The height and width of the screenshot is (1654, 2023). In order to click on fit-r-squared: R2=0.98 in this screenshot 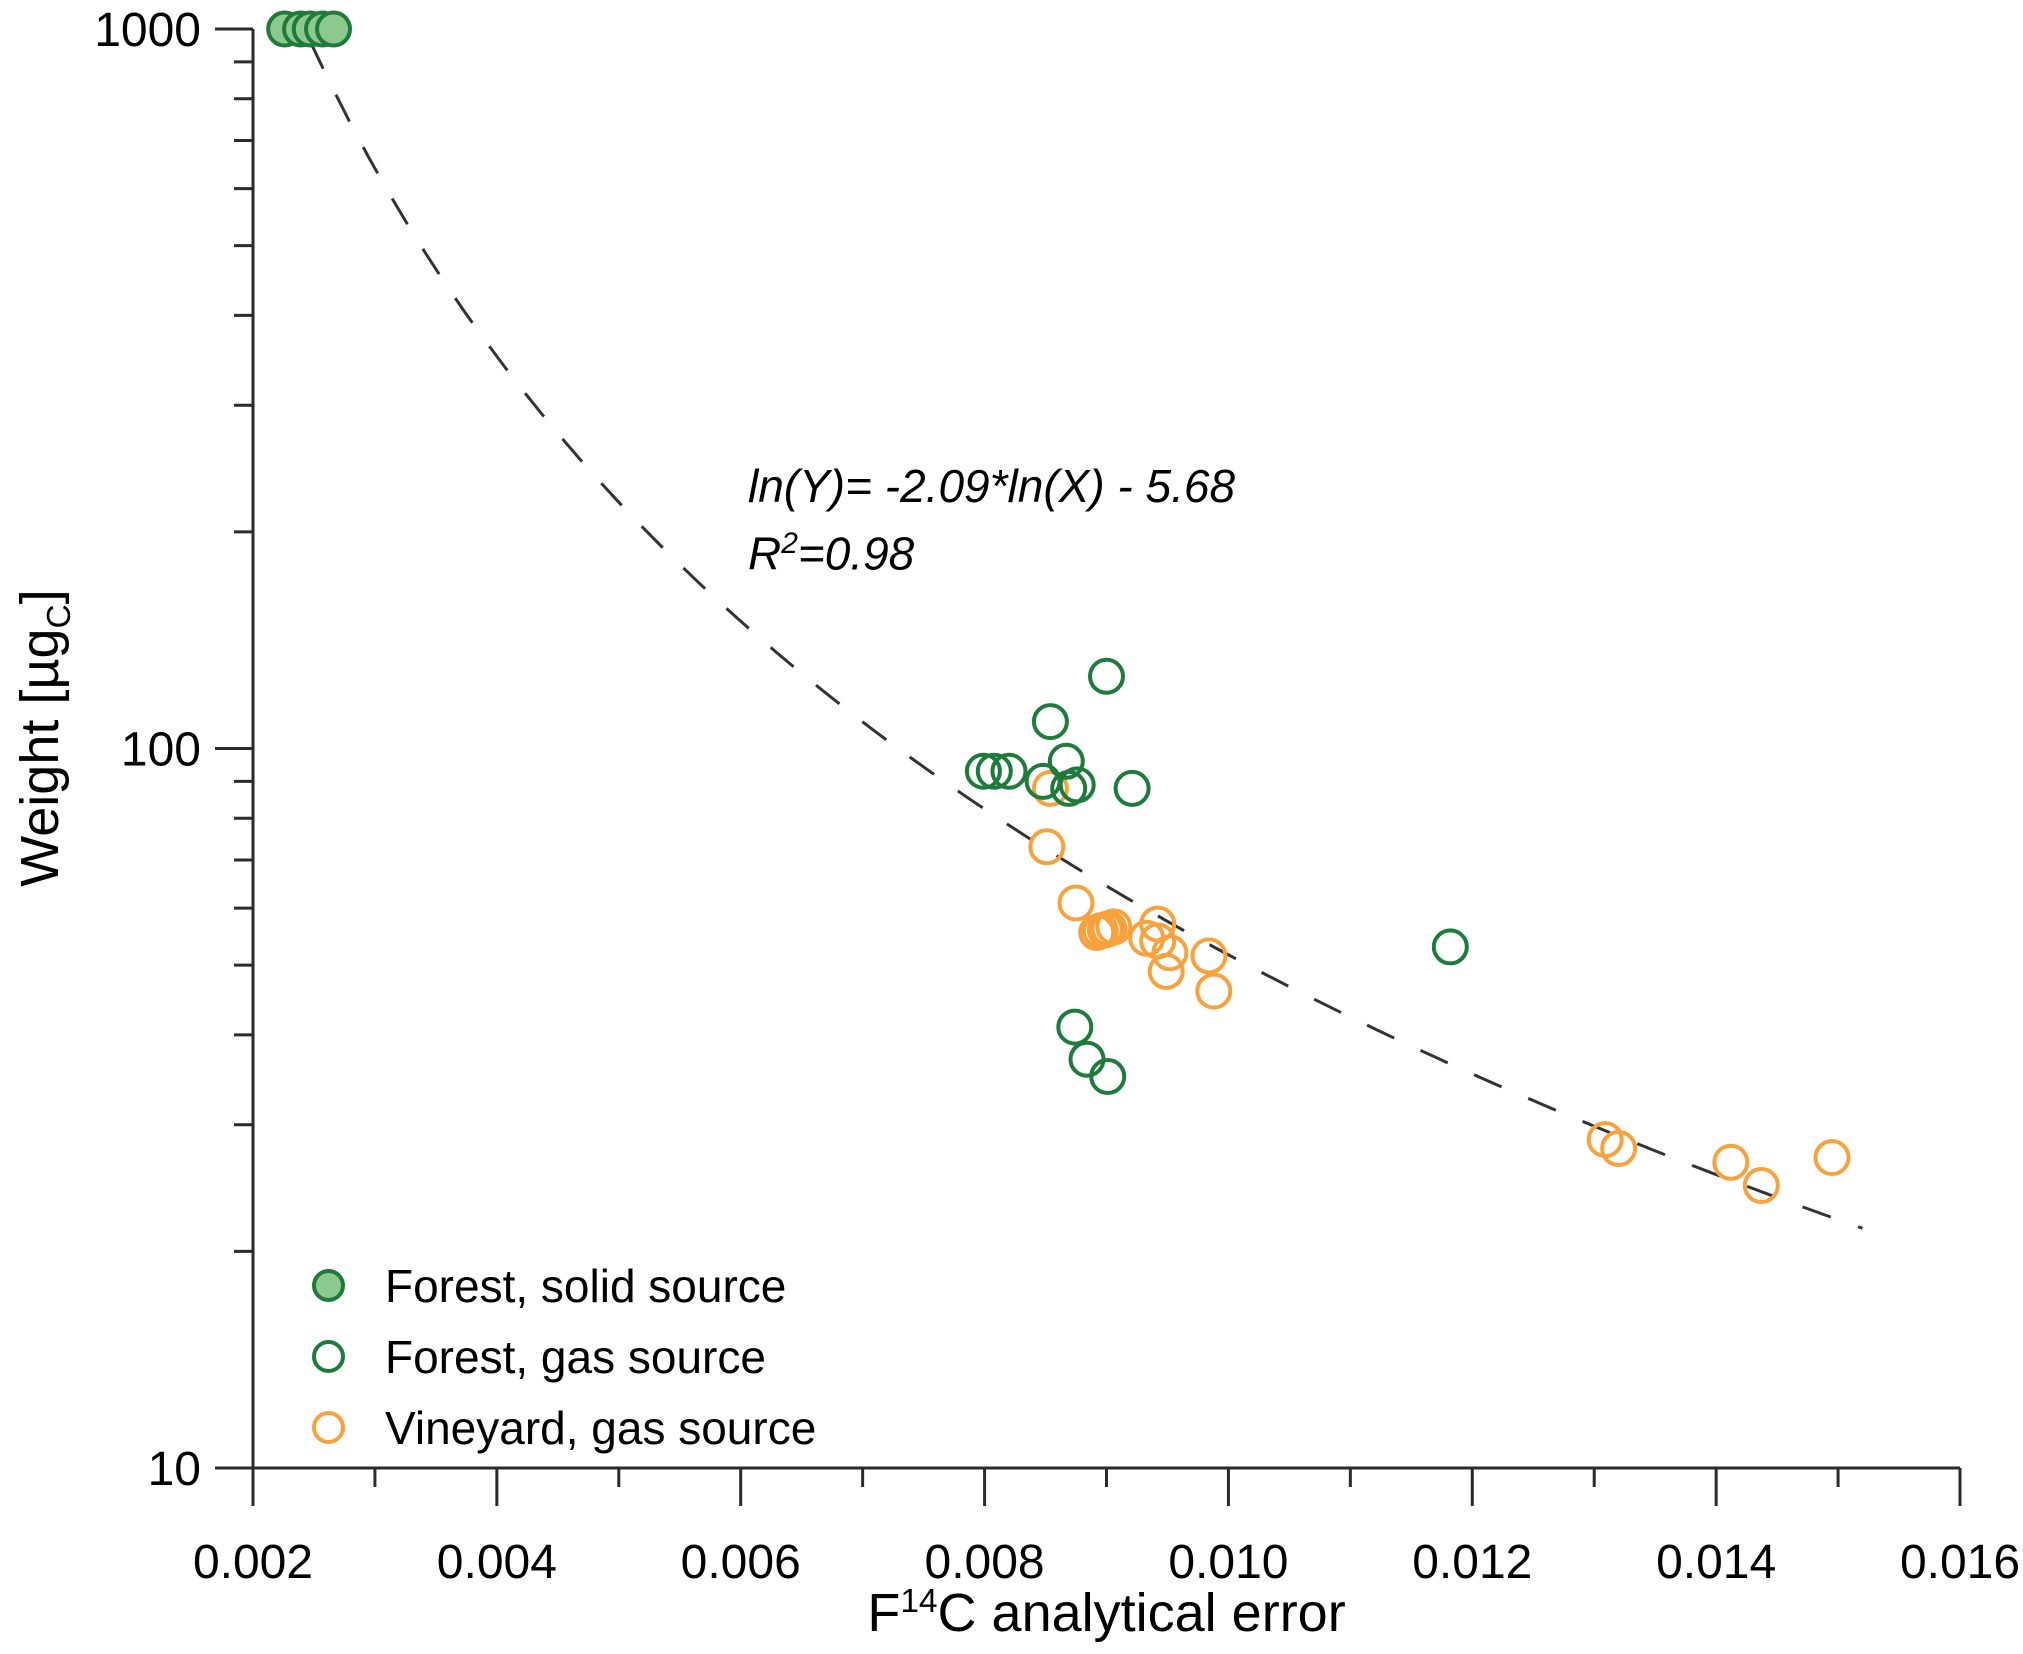, I will do `click(831, 553)`.